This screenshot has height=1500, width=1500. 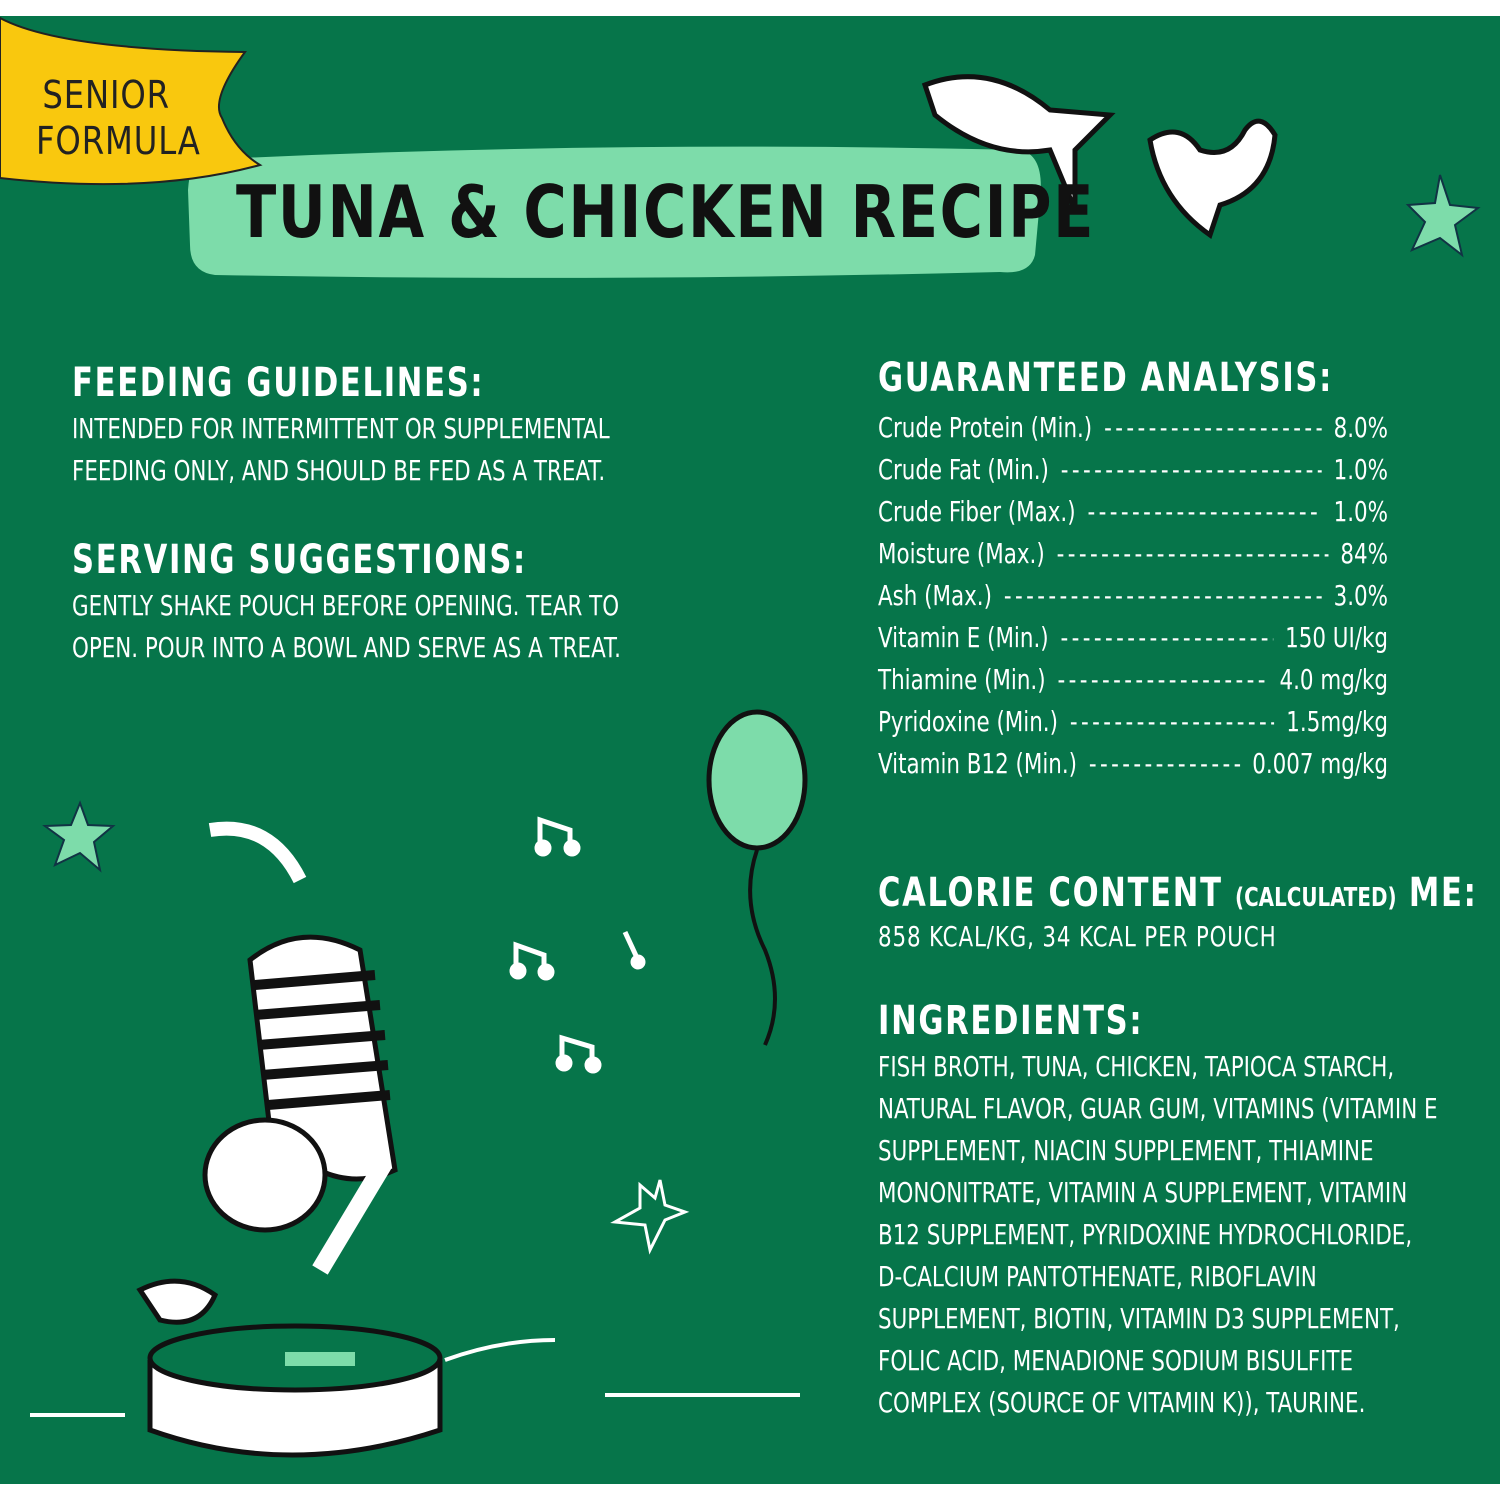 I want to click on chicken-icon, so click(x=1212, y=178).